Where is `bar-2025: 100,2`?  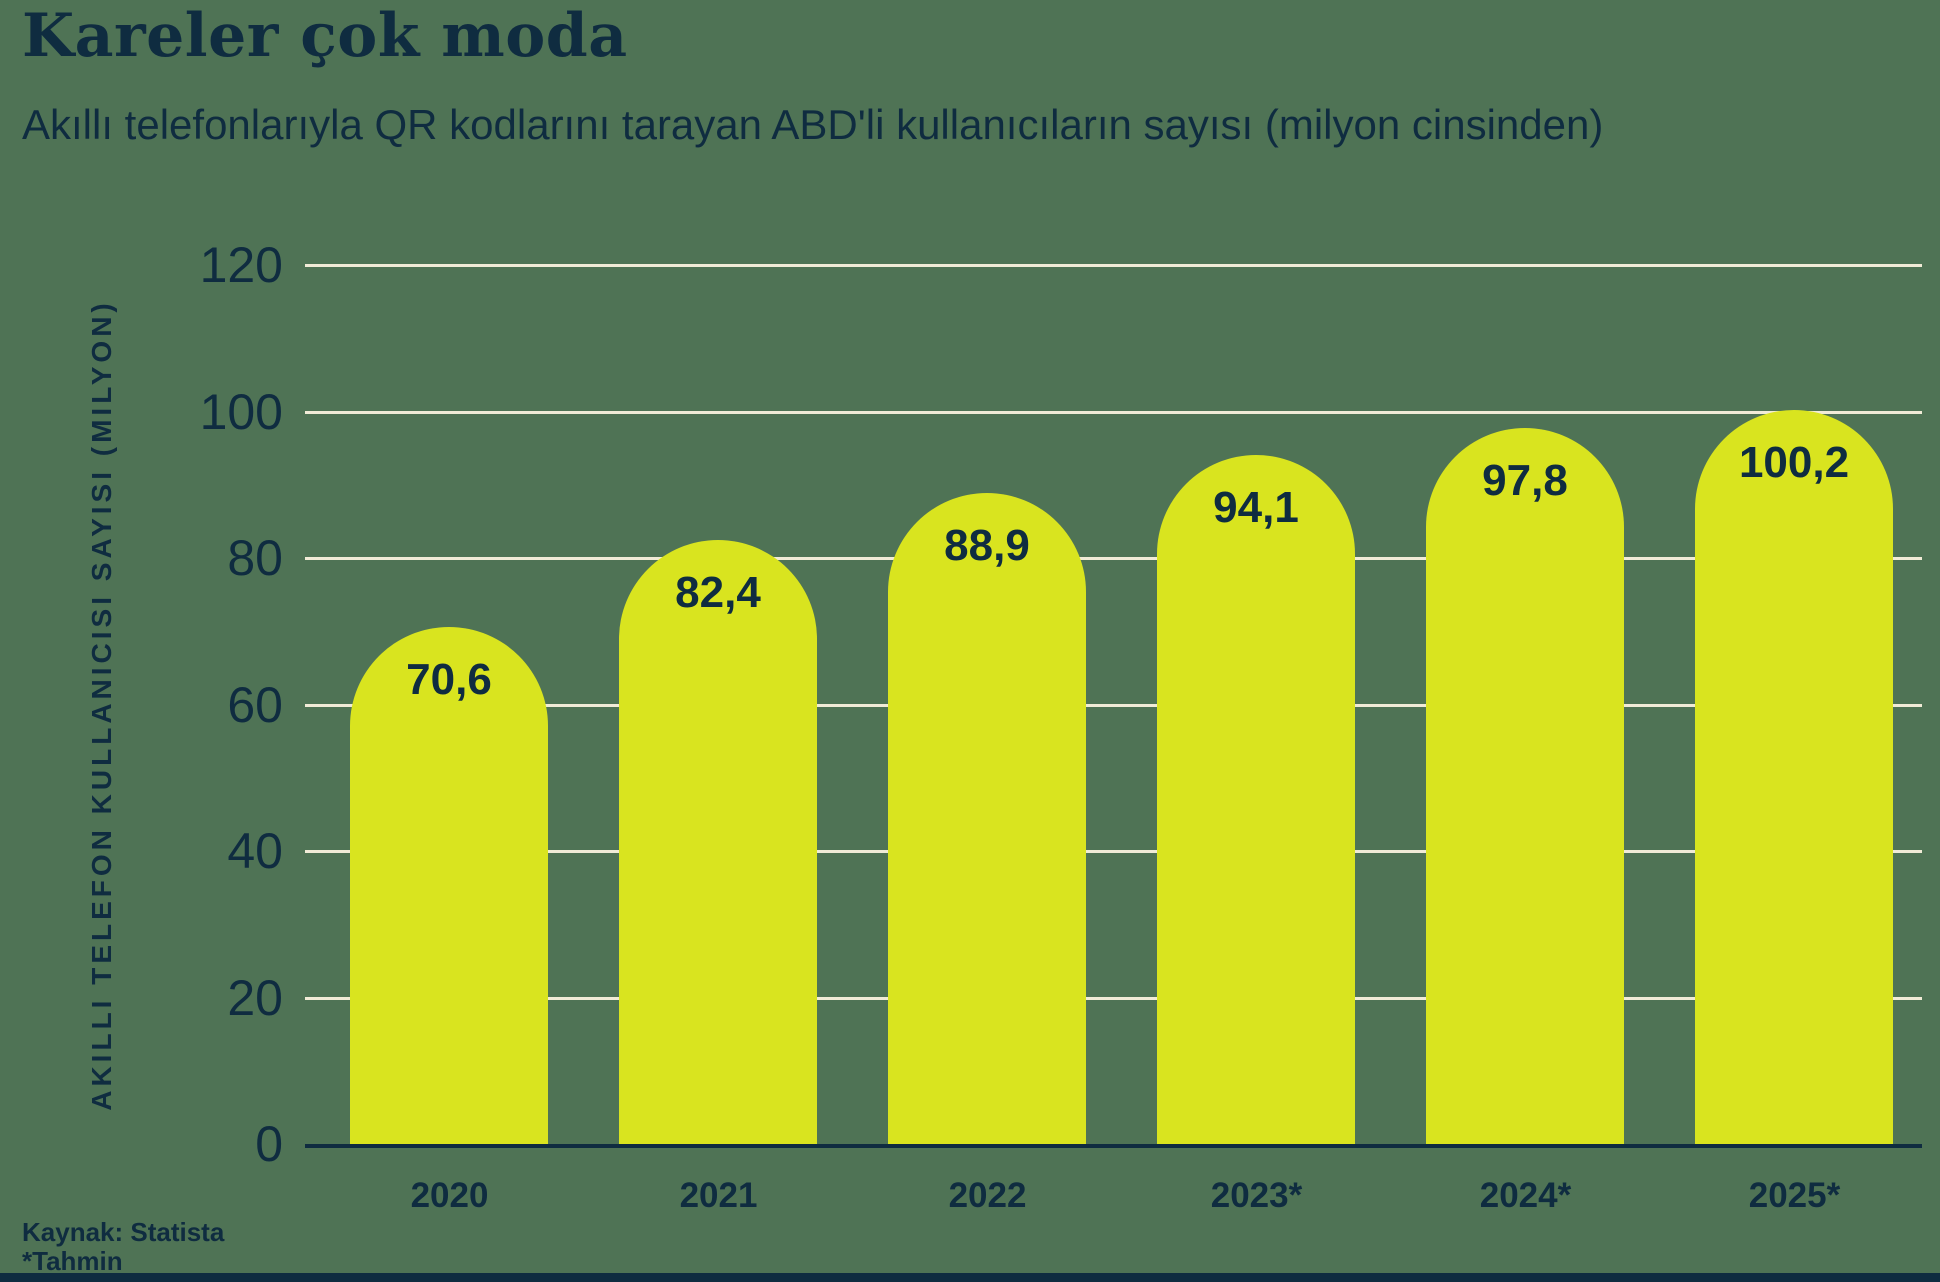 bar-2025: 100,2 is located at coordinates (1794, 777).